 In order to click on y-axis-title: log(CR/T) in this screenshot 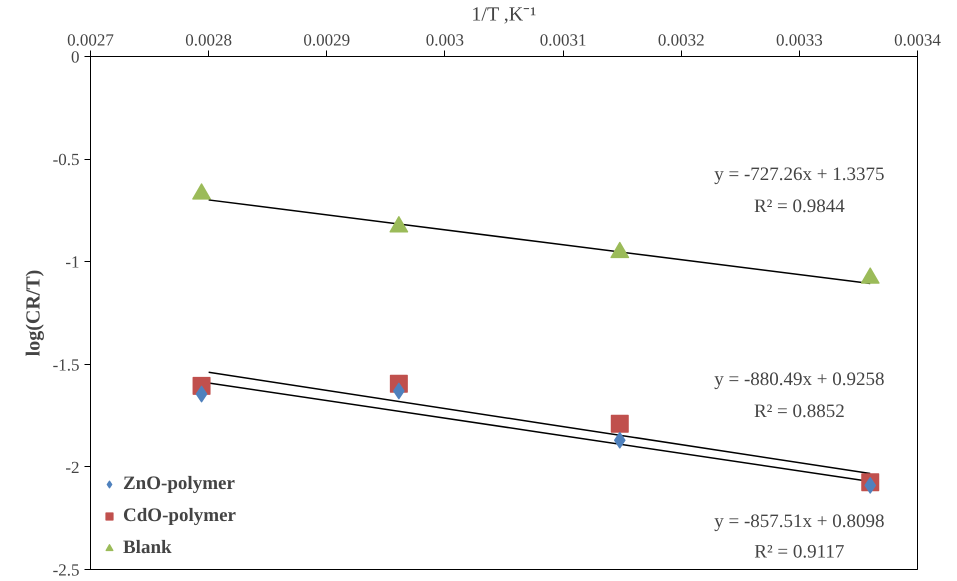, I will do `click(33, 313)`.